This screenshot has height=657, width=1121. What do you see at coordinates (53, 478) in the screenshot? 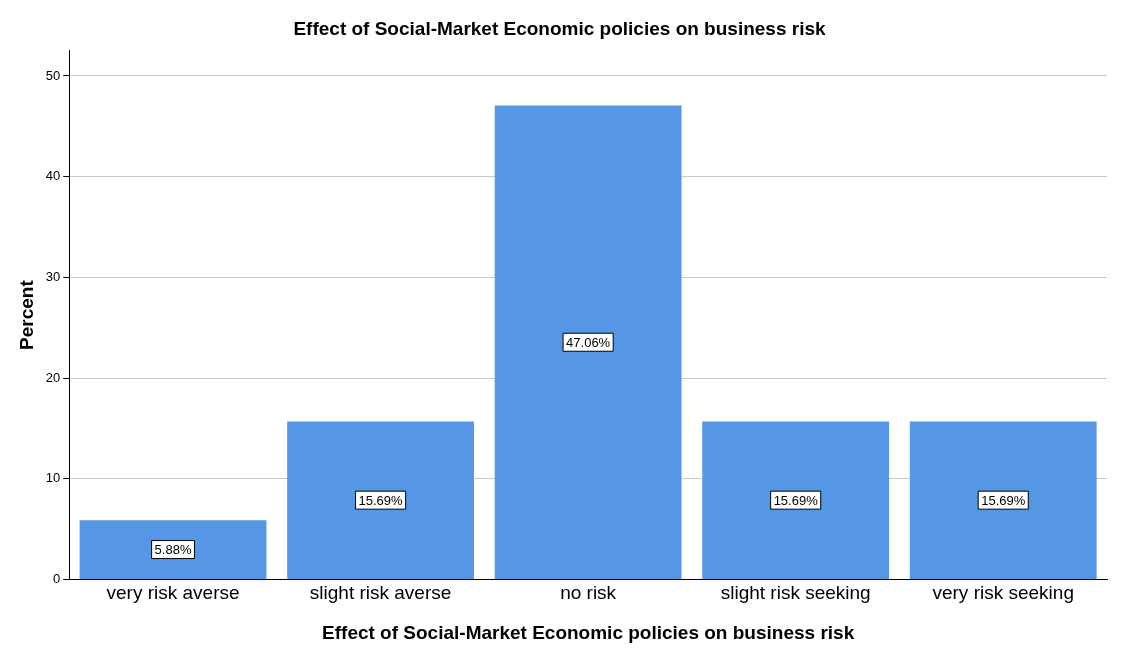
I see `y-tick-label: 10` at bounding box center [53, 478].